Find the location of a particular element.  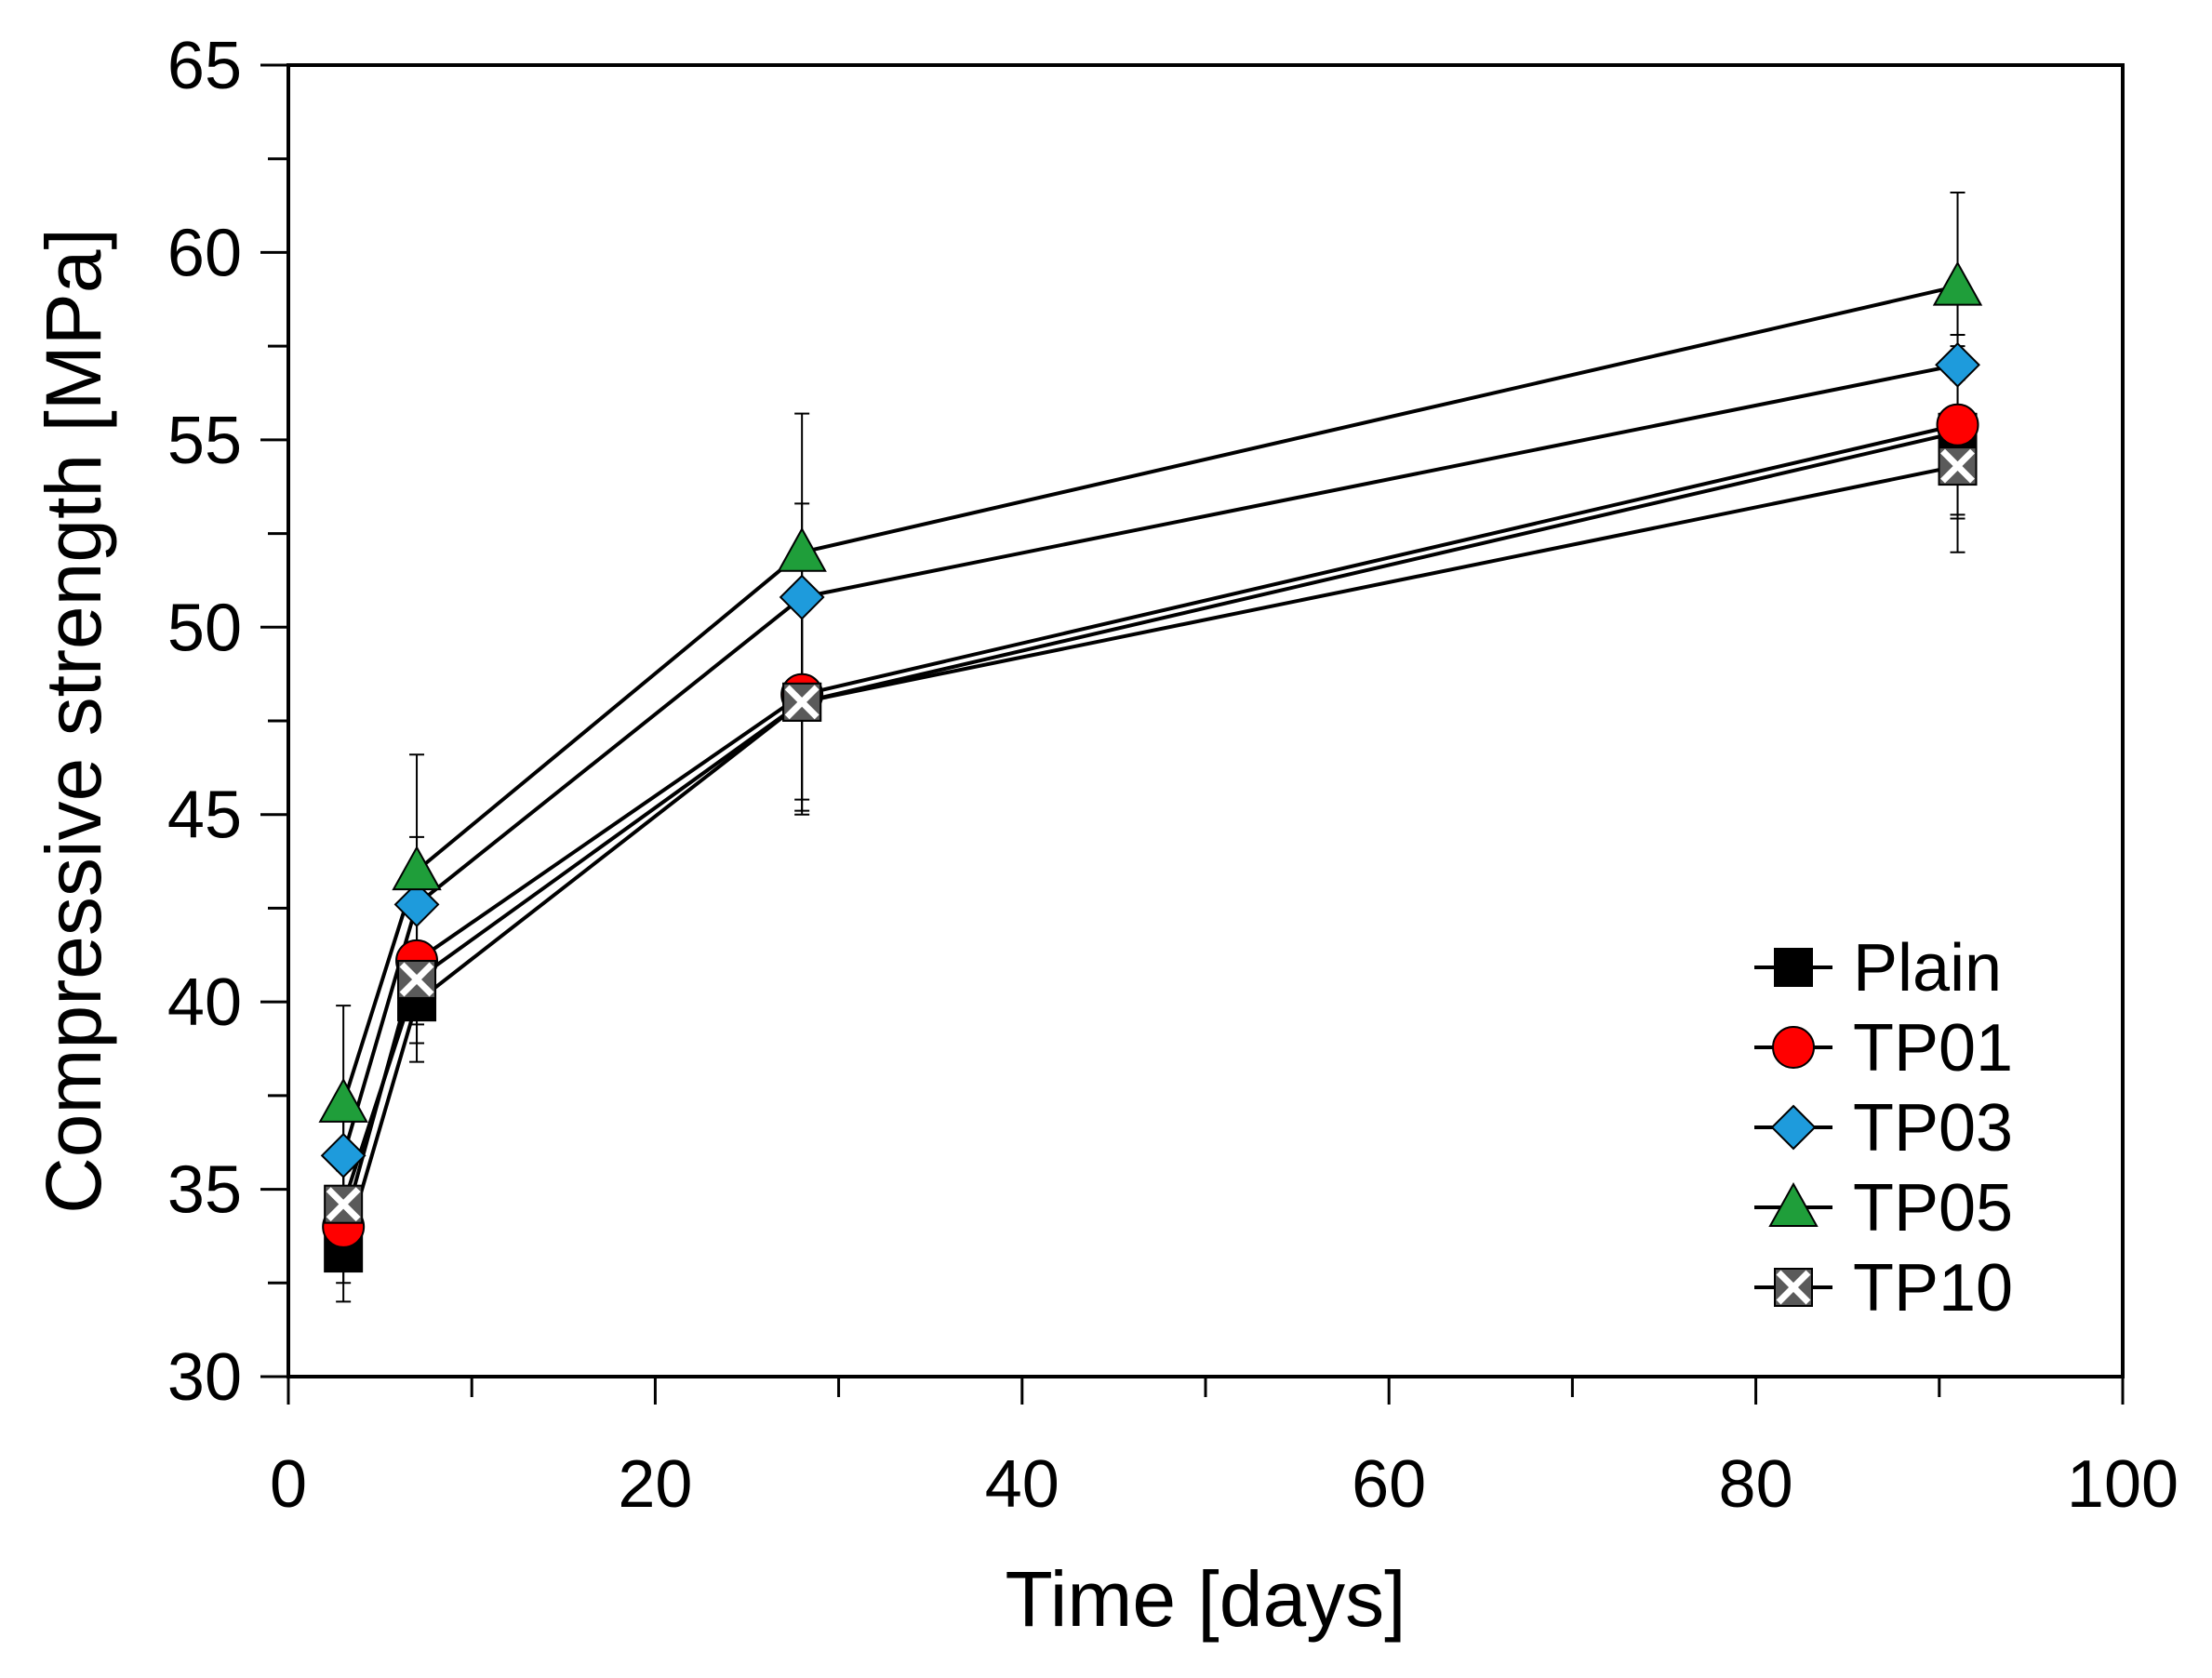

x-tick-label: 20 is located at coordinates (655, 1485).